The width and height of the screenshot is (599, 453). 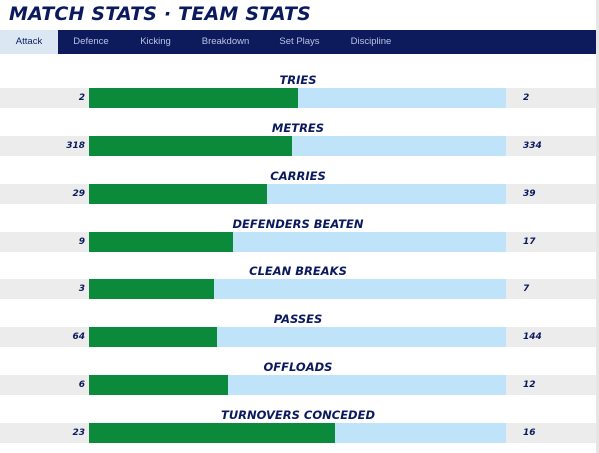 I want to click on away-value: 2, so click(x=526, y=98).